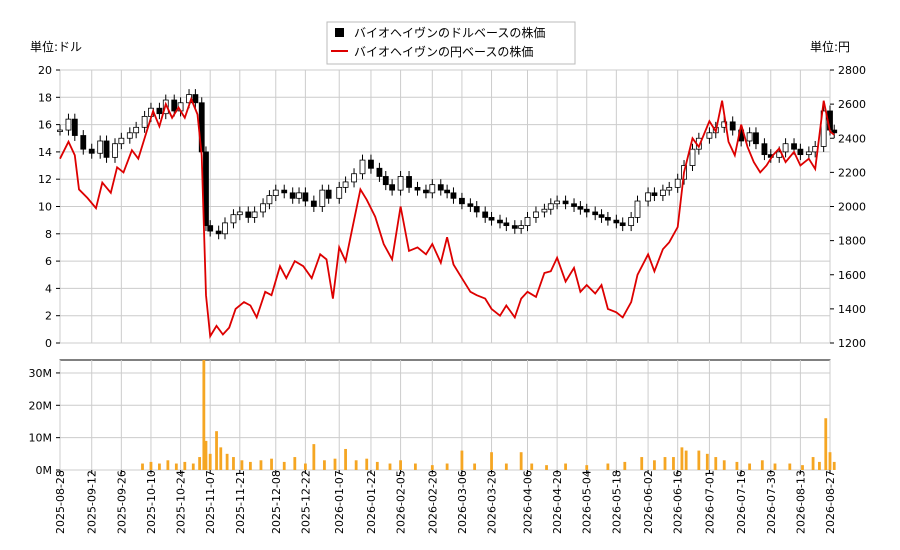 This screenshot has height=550, width=900. Describe the element at coordinates (451, 43) in the screenshot. I see `legend: バイオヘイヴンのドルベースの株価 バイオヘイヴンの円ベースの株価` at that location.